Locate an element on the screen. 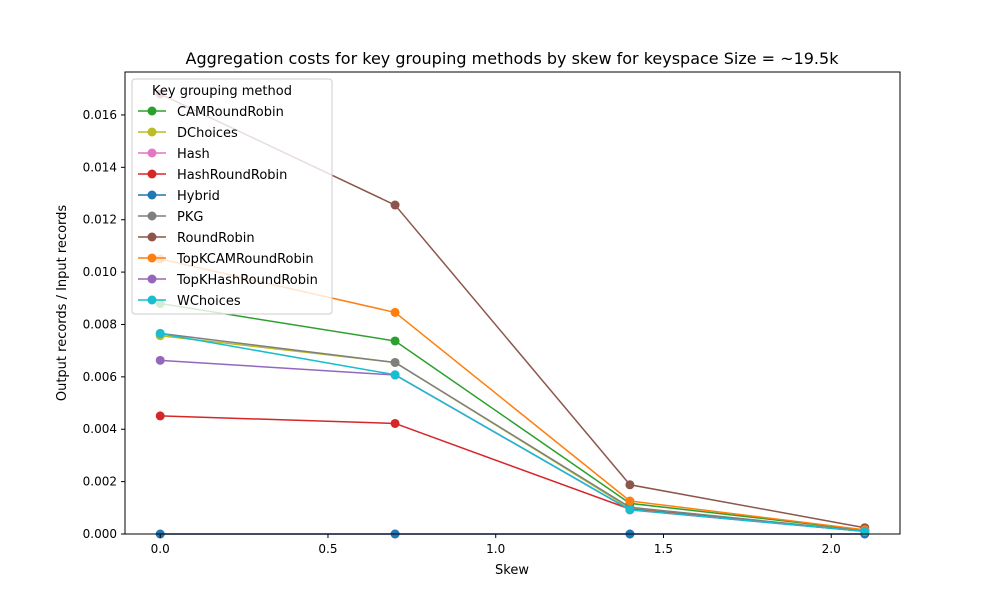 Image resolution: width=1000 pixels, height=604 pixels. legend-item-roundrobin: RoundRobin is located at coordinates (196, 238).